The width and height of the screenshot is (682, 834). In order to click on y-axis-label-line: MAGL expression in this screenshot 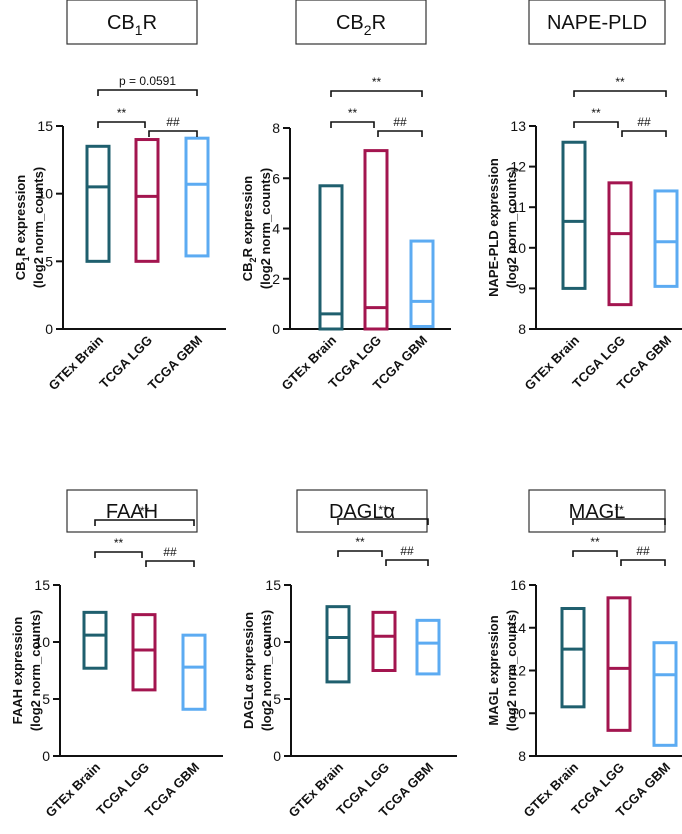, I will do `click(493, 670)`.